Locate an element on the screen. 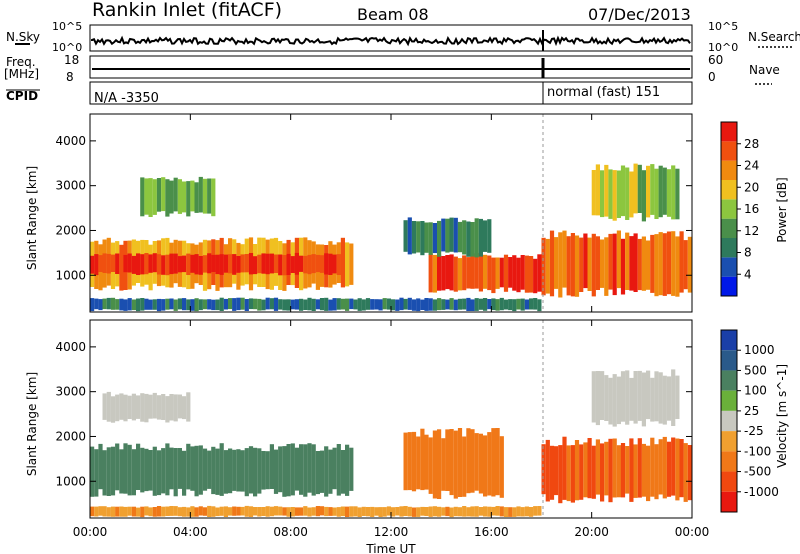 The height and width of the screenshot is (554, 800). power-colorbar: 4 8 12 16 20 24 28 Power [dB] is located at coordinates (754, 209).